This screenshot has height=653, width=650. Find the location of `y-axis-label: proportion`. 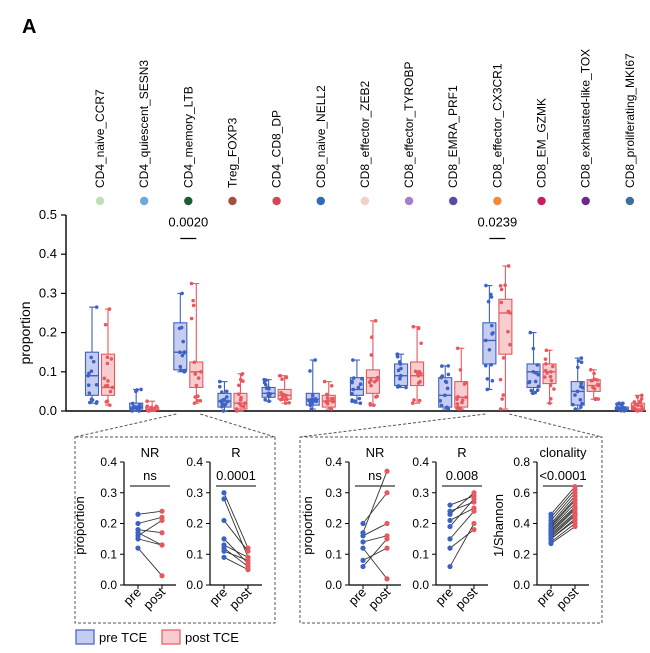

y-axis-label: proportion is located at coordinates (25, 332).